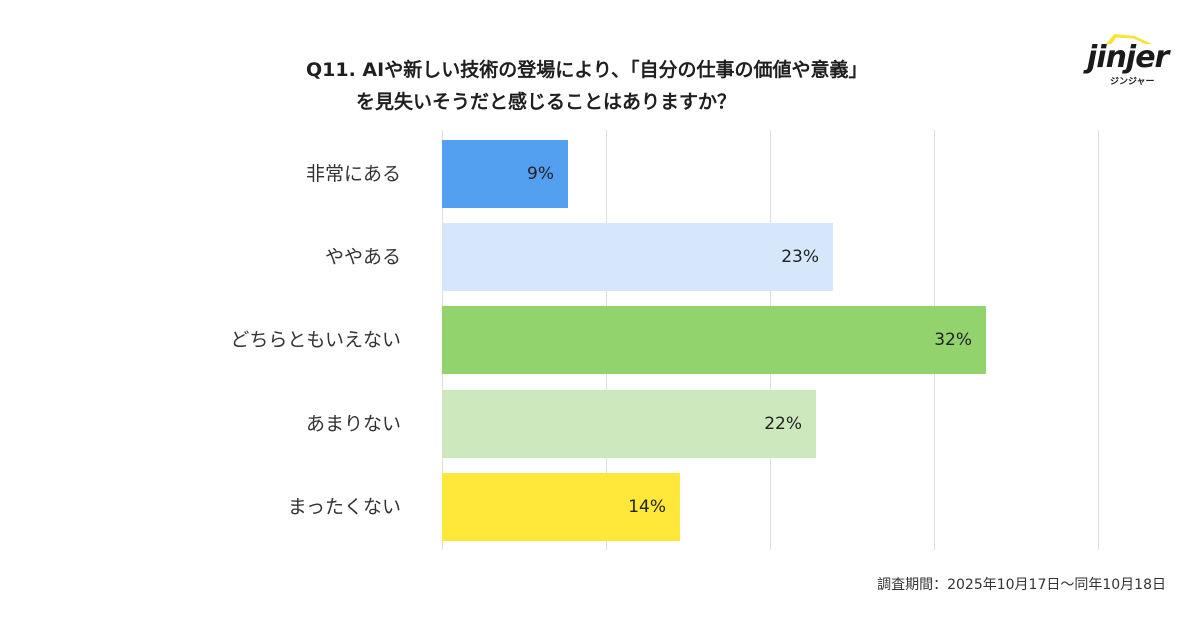 This screenshot has width=1200, height=630. What do you see at coordinates (783, 424) in the screenshot?
I see `bar-value-label: 22%` at bounding box center [783, 424].